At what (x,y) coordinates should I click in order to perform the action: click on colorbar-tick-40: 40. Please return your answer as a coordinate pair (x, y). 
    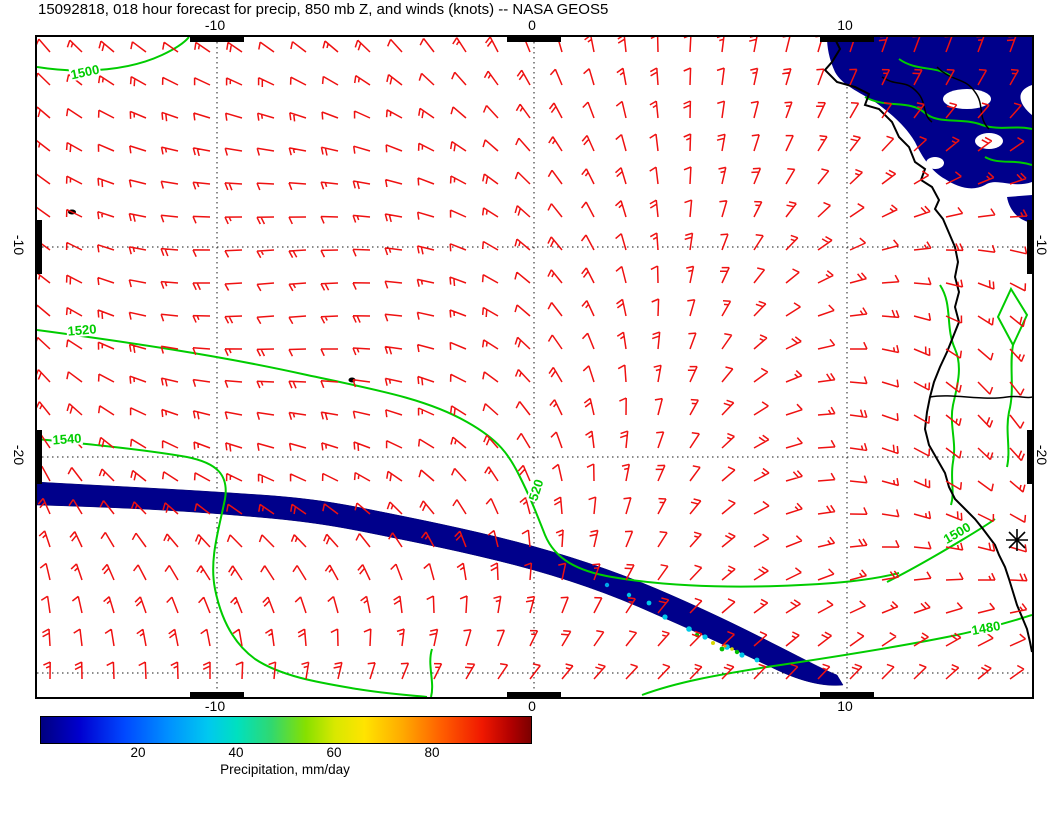
    Looking at the image, I should click on (236, 752).